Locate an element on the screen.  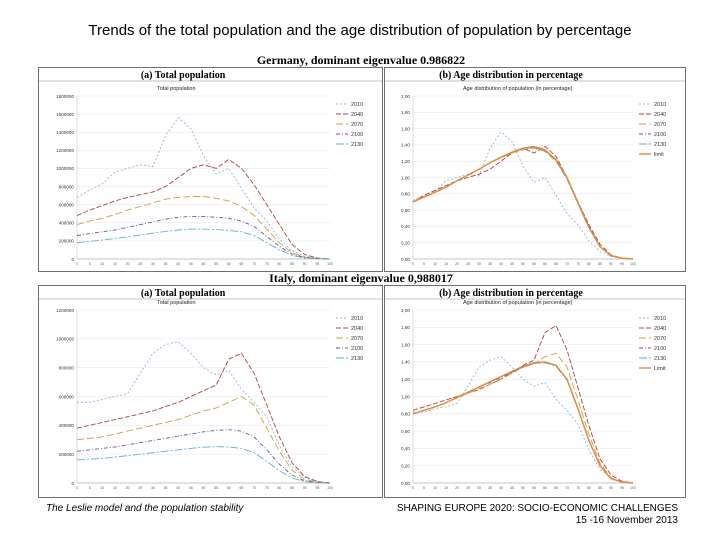
italy-title: Italy, dominant eigenvalue 0,988017 is located at coordinates (361, 278).